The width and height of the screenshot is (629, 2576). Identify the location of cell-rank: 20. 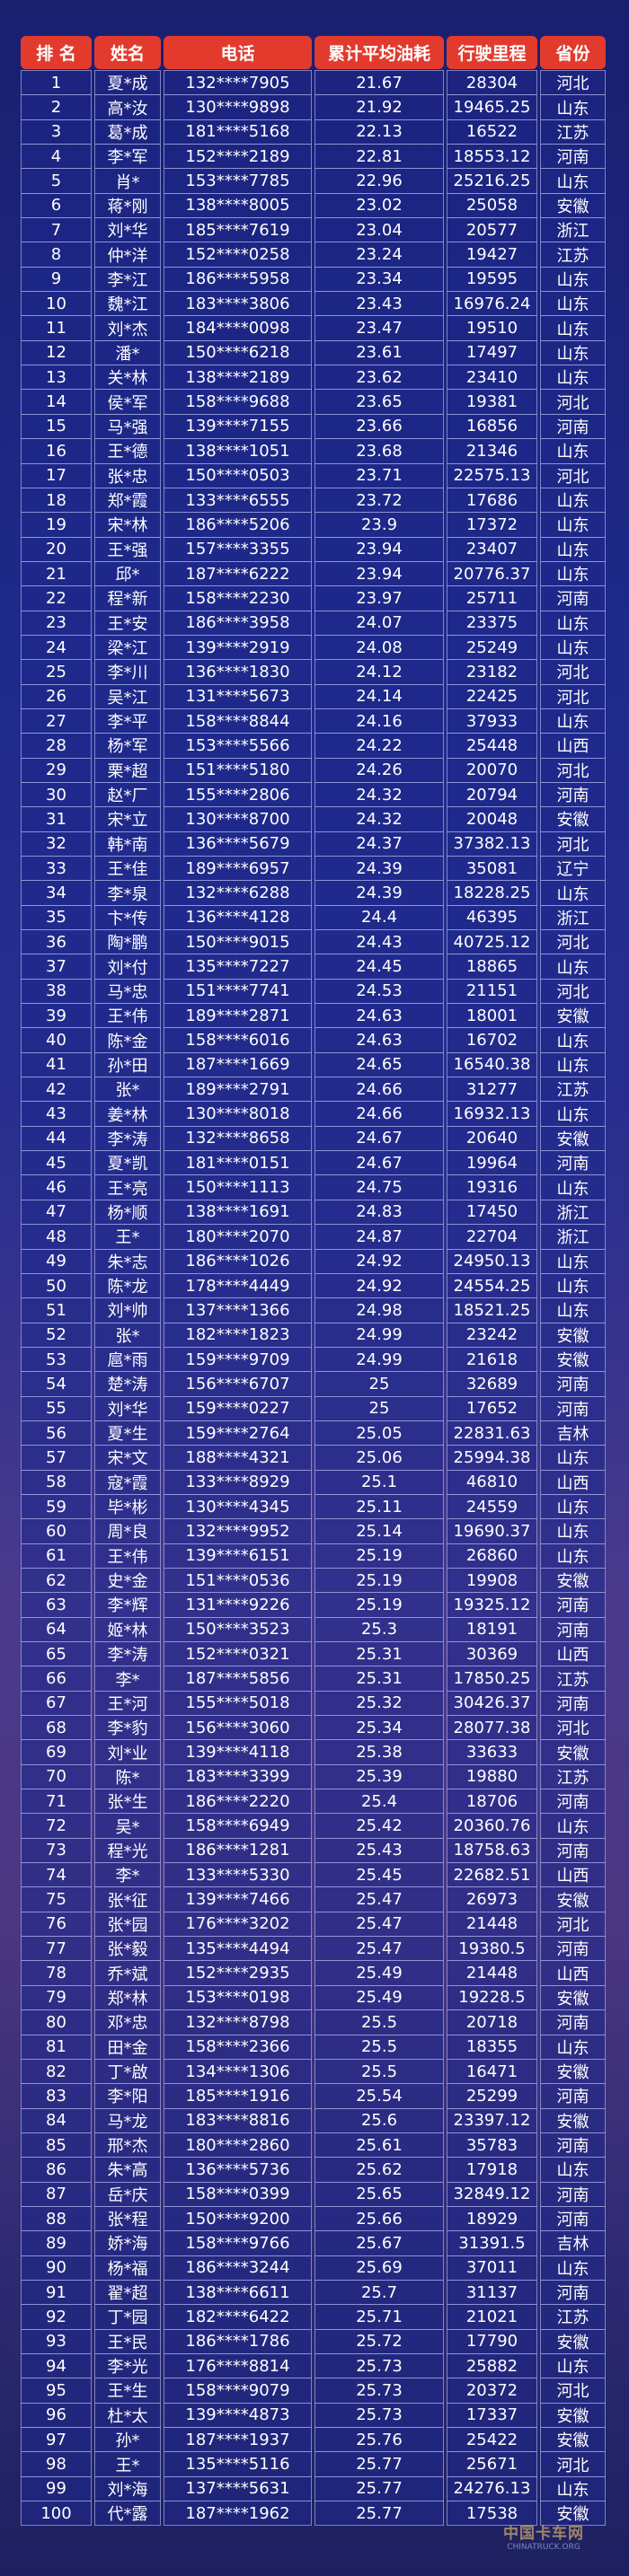
(56, 549).